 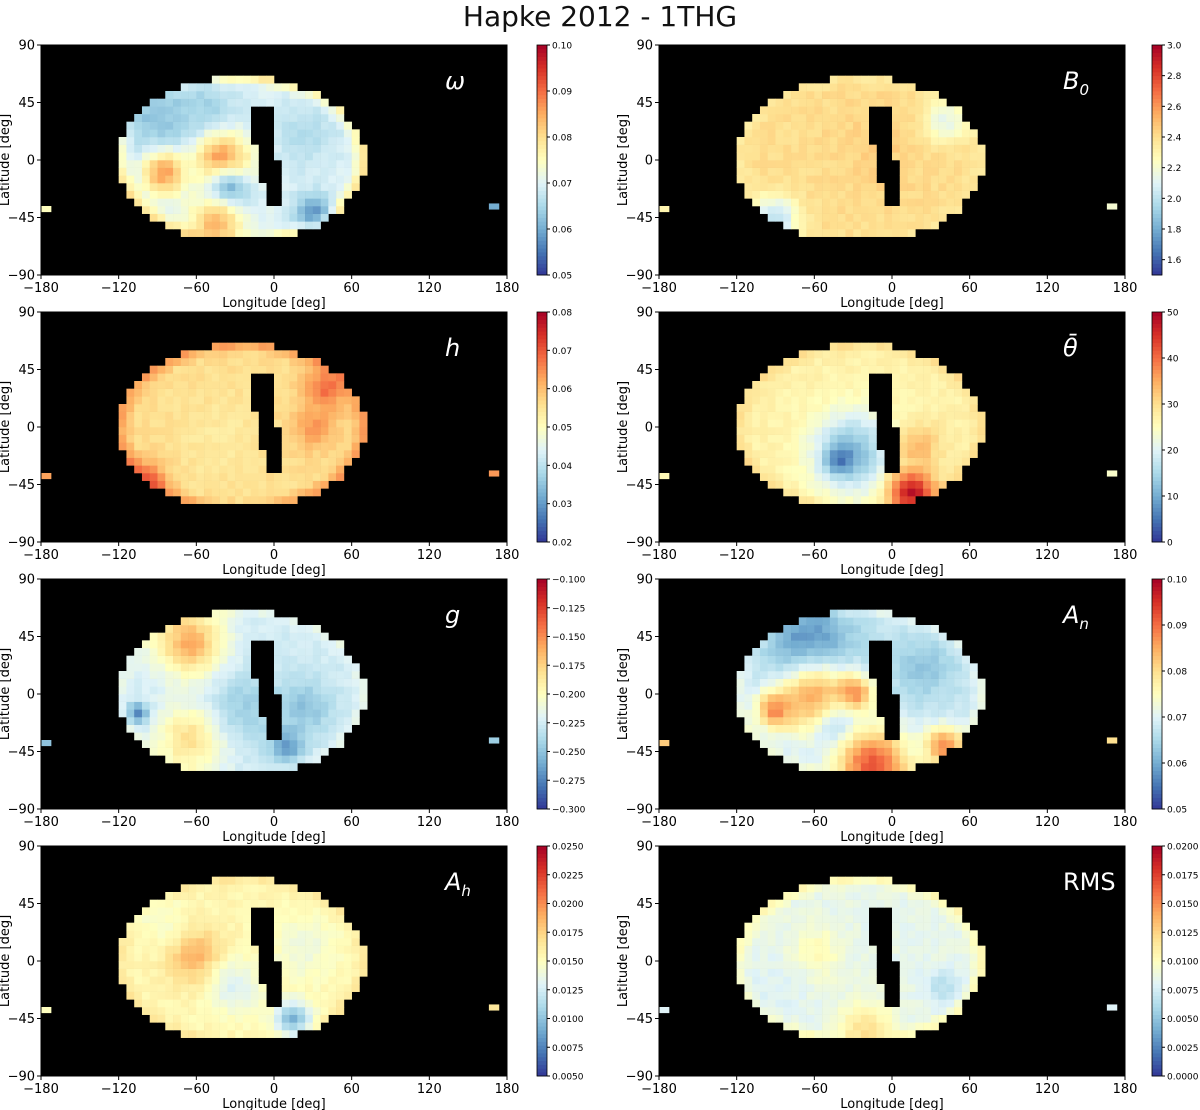 What do you see at coordinates (814, 288) in the screenshot?
I see `x-tick-label: −60` at bounding box center [814, 288].